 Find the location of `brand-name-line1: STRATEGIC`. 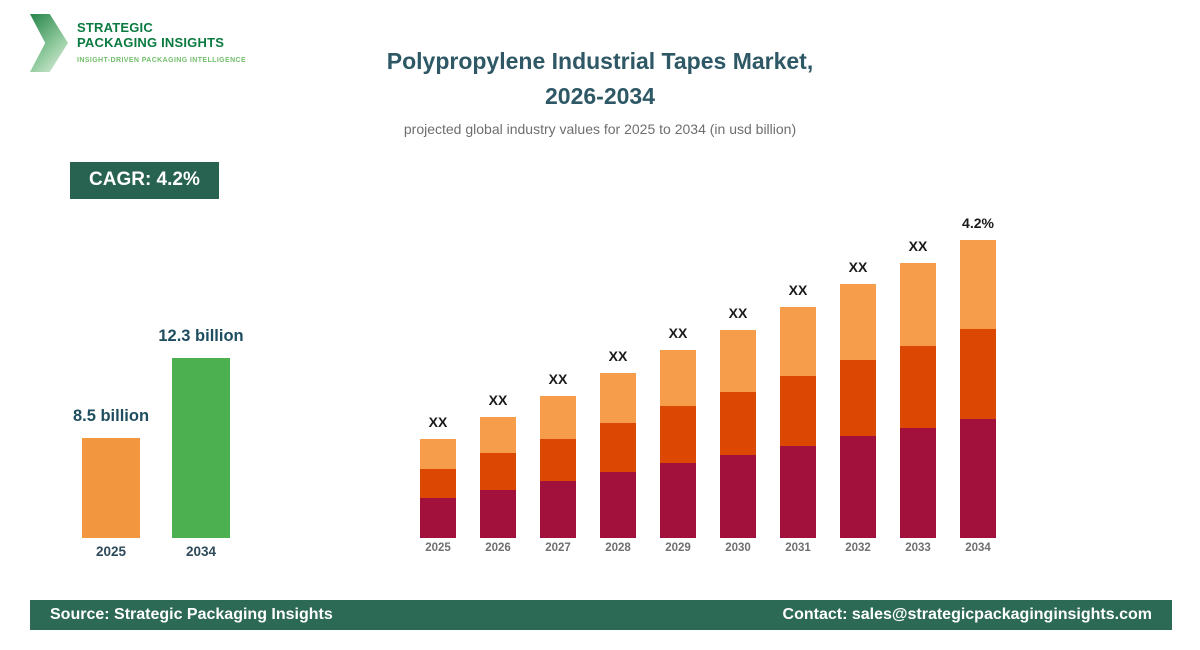

brand-name-line1: STRATEGIC is located at coordinates (115, 27).